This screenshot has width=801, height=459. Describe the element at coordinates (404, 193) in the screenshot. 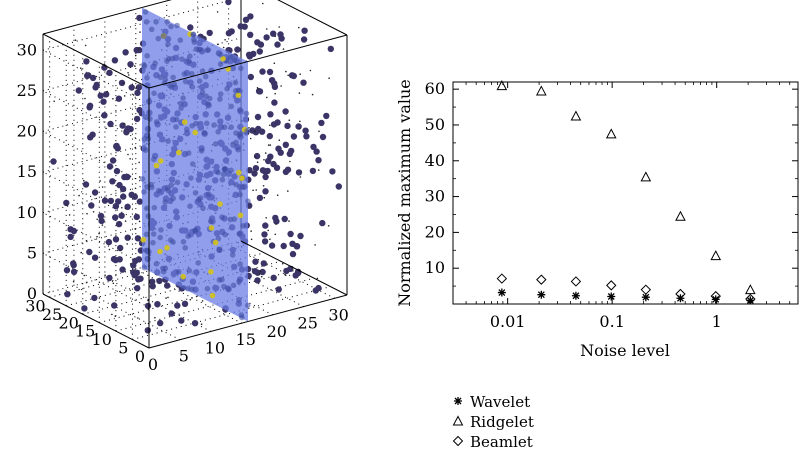

I see `y-axis-label: Normalized maximum value` at that location.